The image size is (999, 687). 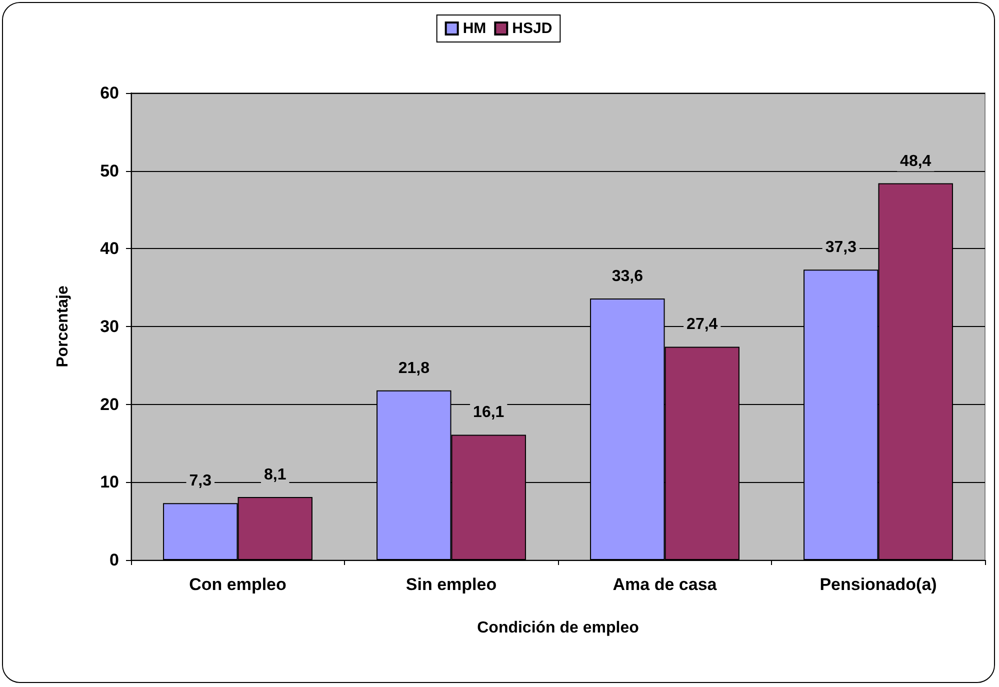 What do you see at coordinates (702, 325) in the screenshot?
I see `data-label: 27,4` at bounding box center [702, 325].